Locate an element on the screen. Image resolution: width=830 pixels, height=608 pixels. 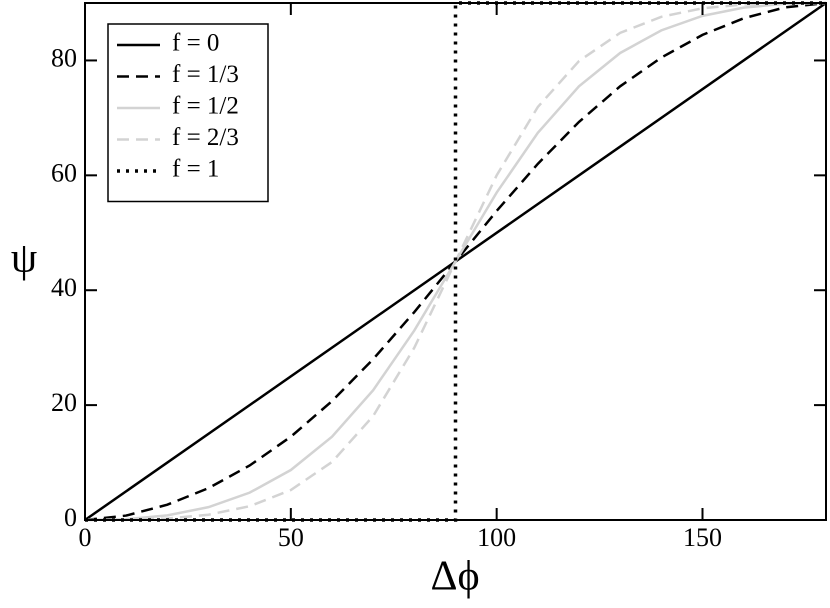
legend-label: f = 1/3 is located at coordinates (205, 74).